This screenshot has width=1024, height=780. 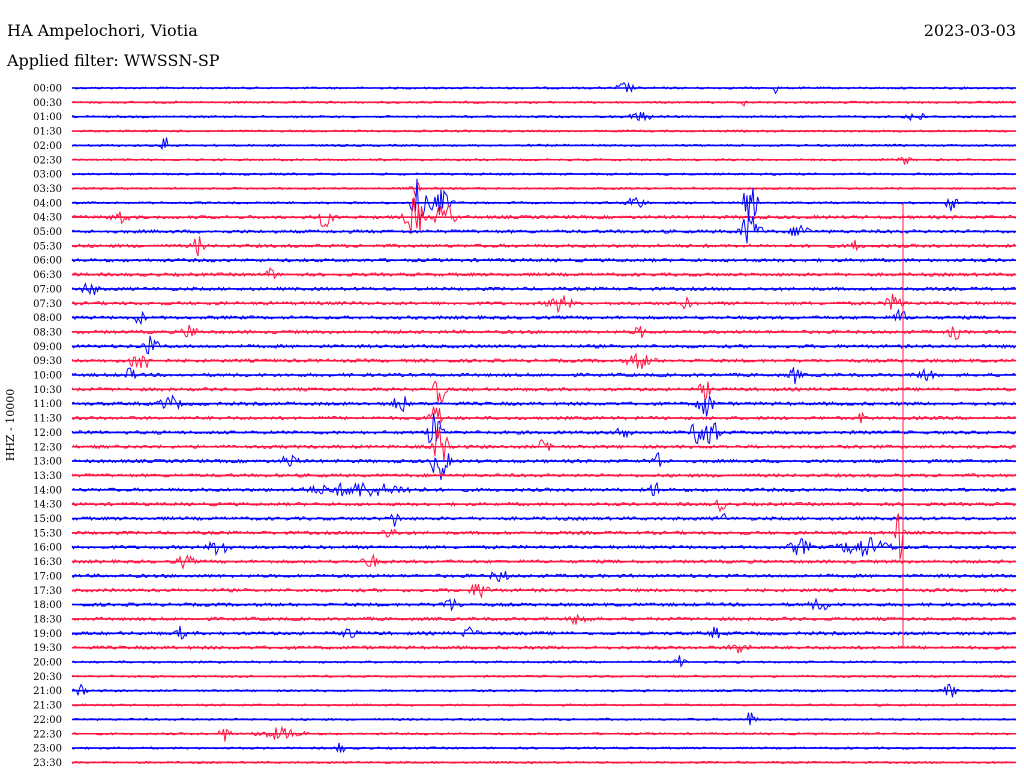 I want to click on tick-label-1030: 10:30, so click(x=47, y=390).